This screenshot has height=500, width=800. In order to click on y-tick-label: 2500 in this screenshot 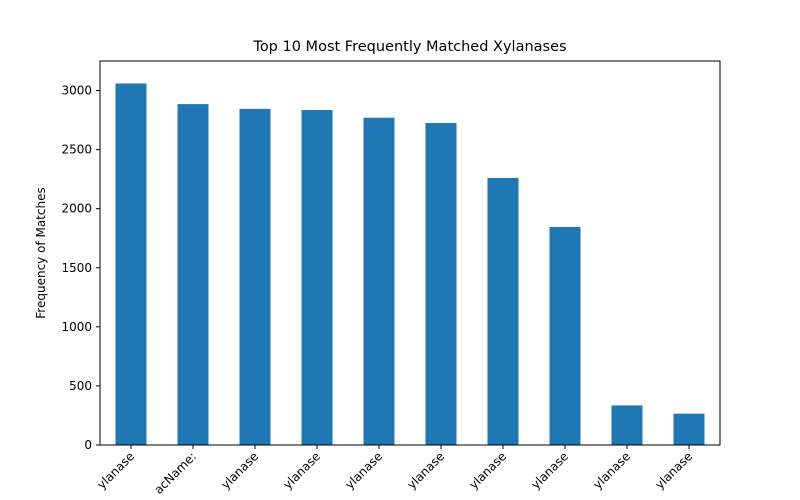, I will do `click(76, 150)`.